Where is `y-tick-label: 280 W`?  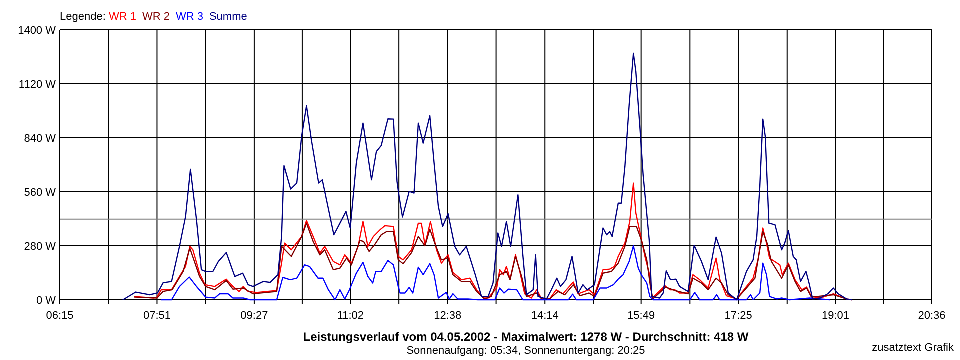
y-tick-label: 280 W is located at coordinates (40, 246).